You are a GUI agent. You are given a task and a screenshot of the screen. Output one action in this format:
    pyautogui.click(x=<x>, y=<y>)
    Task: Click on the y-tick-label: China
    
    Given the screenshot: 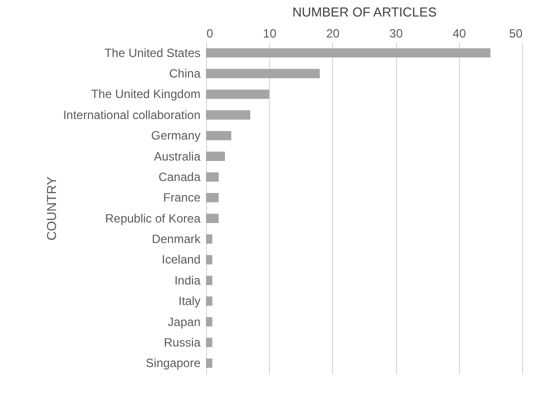 What is the action you would take?
    pyautogui.click(x=185, y=73)
    